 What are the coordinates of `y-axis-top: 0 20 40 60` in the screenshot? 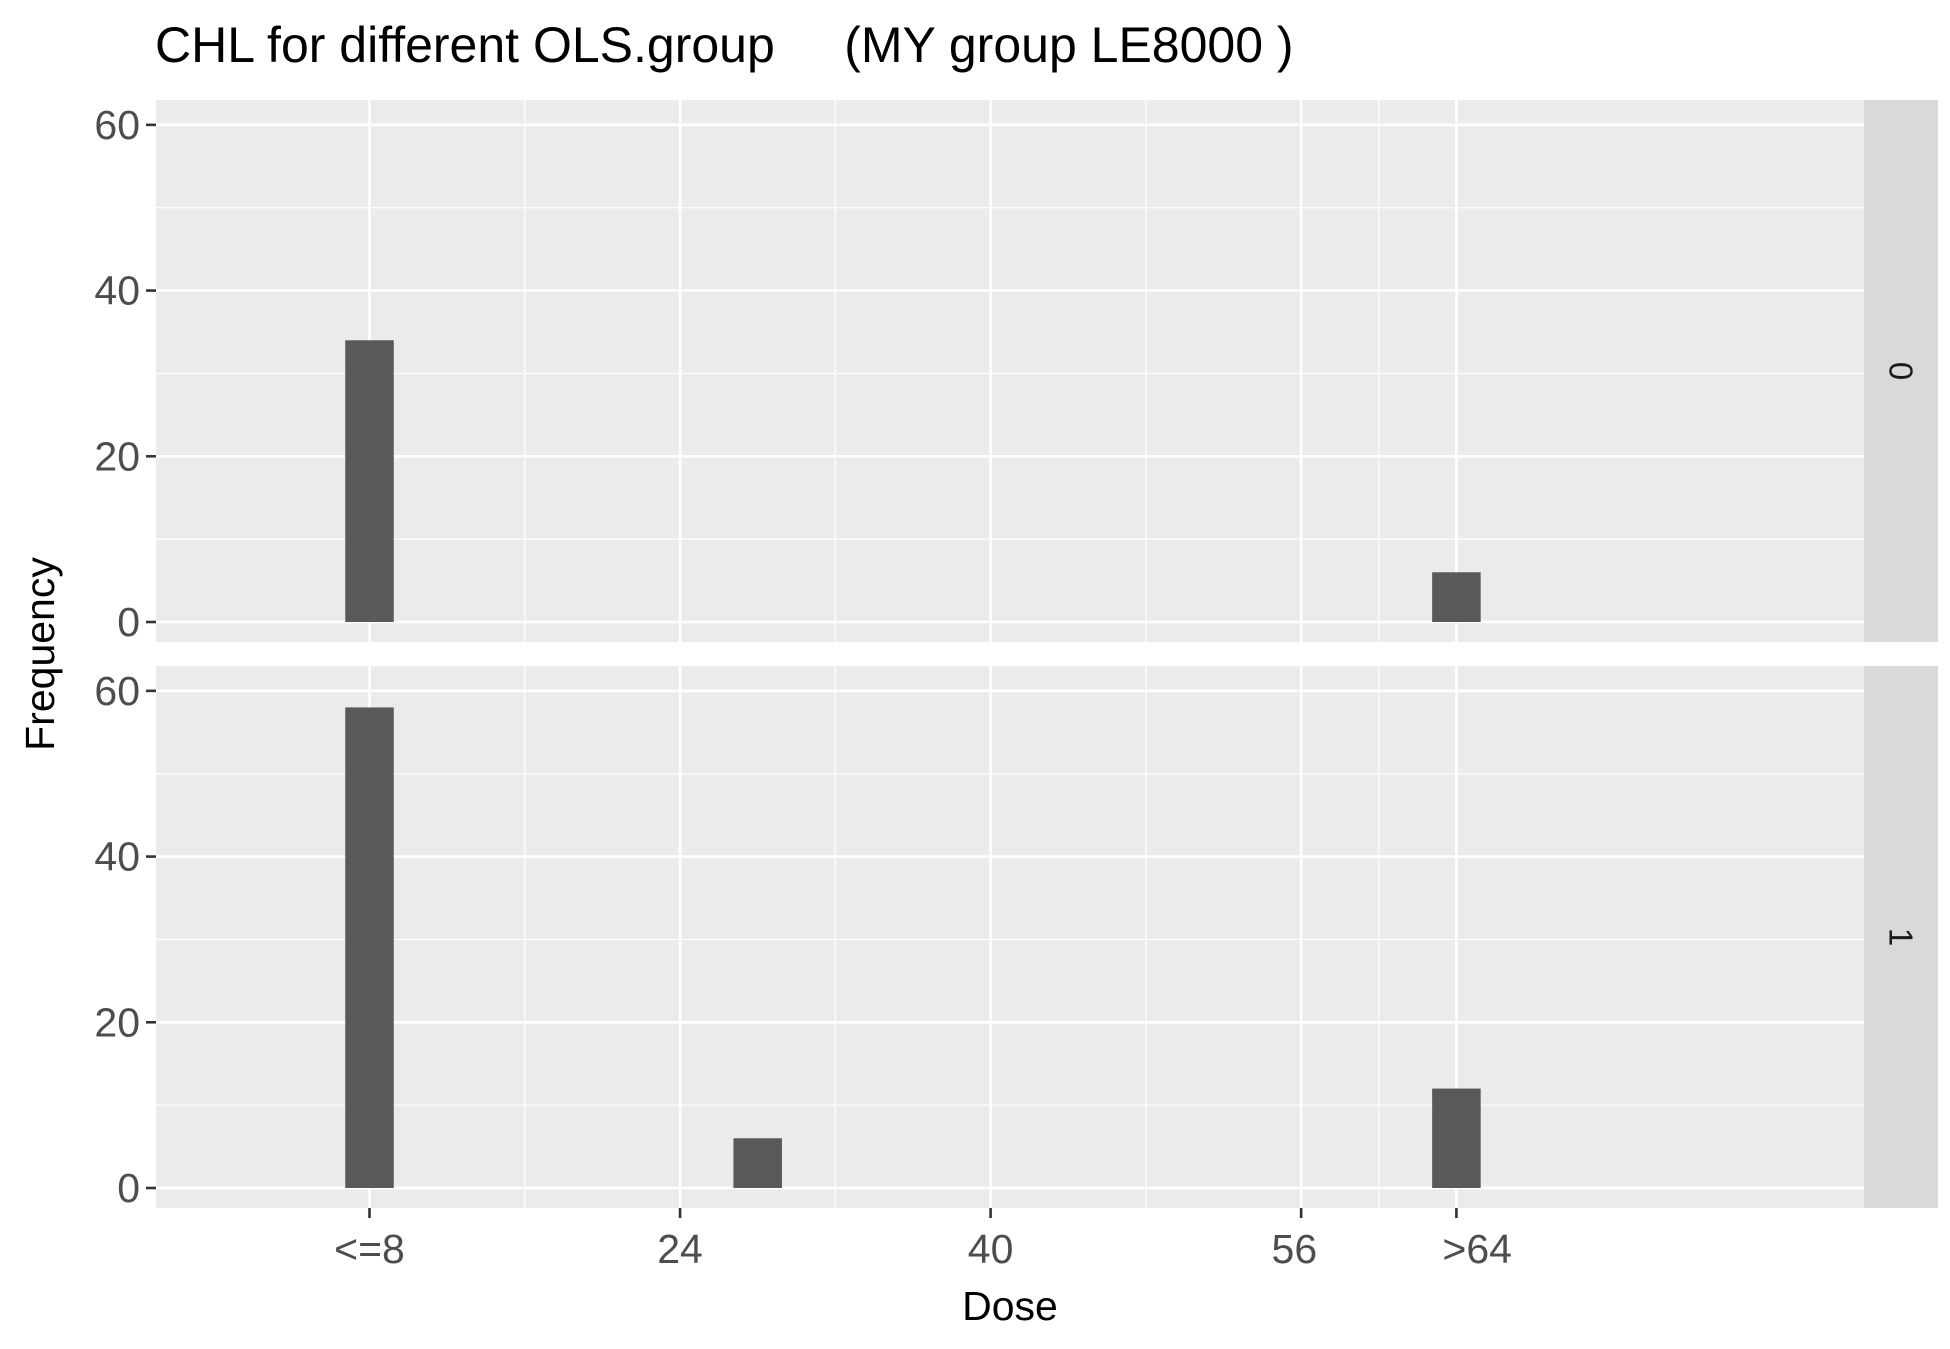 It's located at (125, 373).